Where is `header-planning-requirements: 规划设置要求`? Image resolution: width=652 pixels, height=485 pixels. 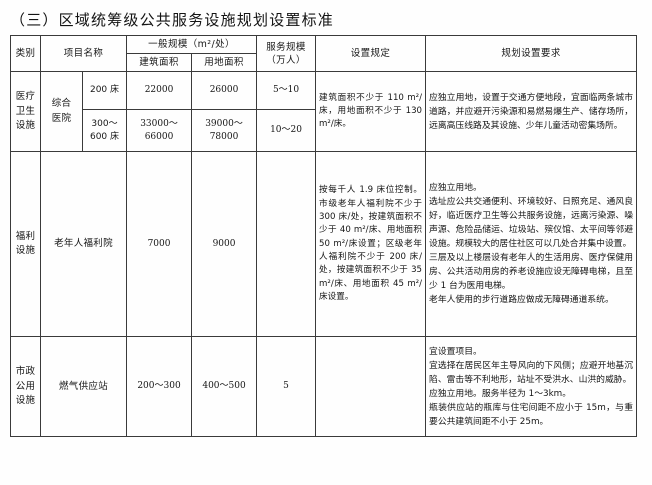 header-planning-requirements: 规划设置要求 is located at coordinates (531, 53).